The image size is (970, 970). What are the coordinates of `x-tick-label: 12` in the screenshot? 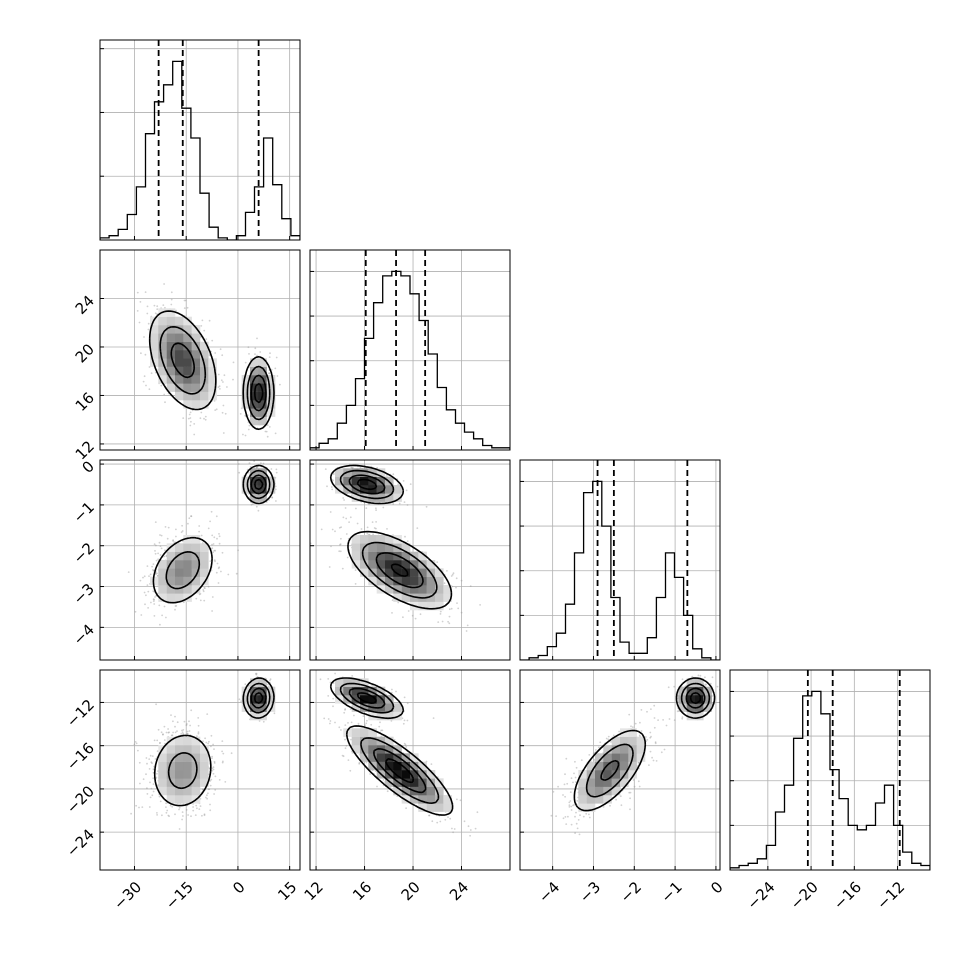 It's located at (314, 891).